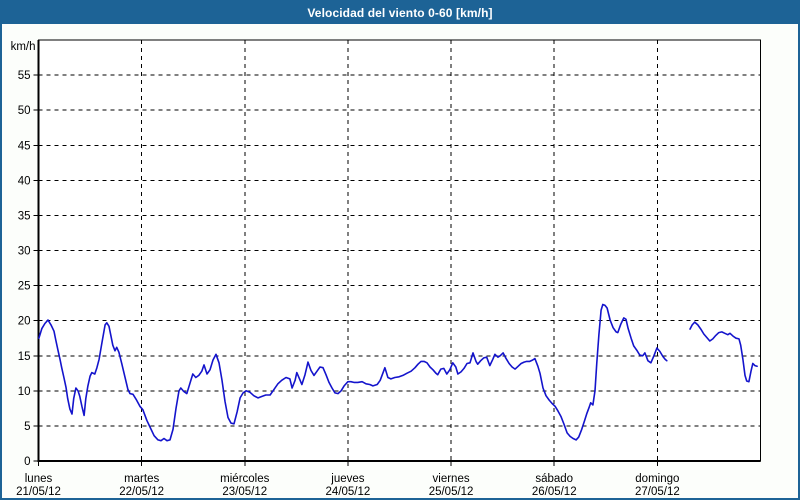  I want to click on day-name-label: miércoles, so click(244, 479).